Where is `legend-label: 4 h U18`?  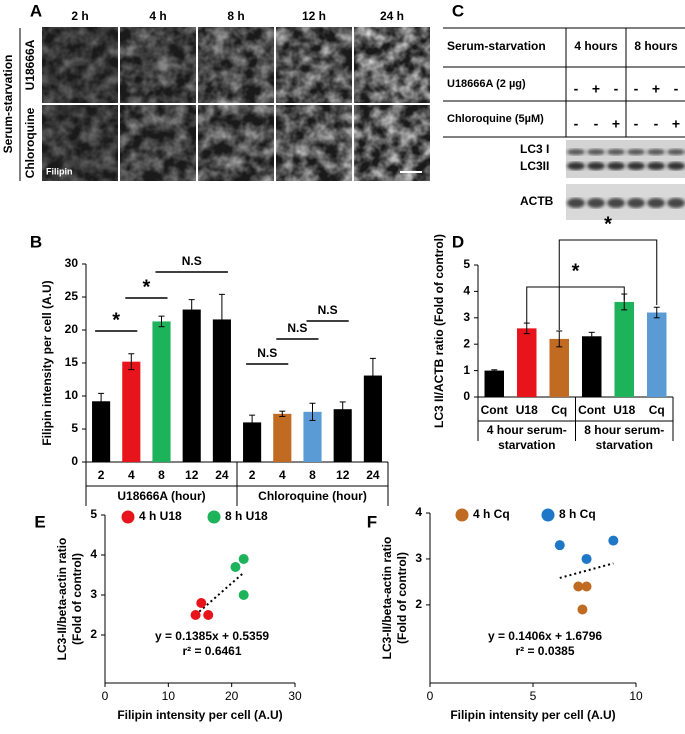 legend-label: 4 h U18 is located at coordinates (160, 516).